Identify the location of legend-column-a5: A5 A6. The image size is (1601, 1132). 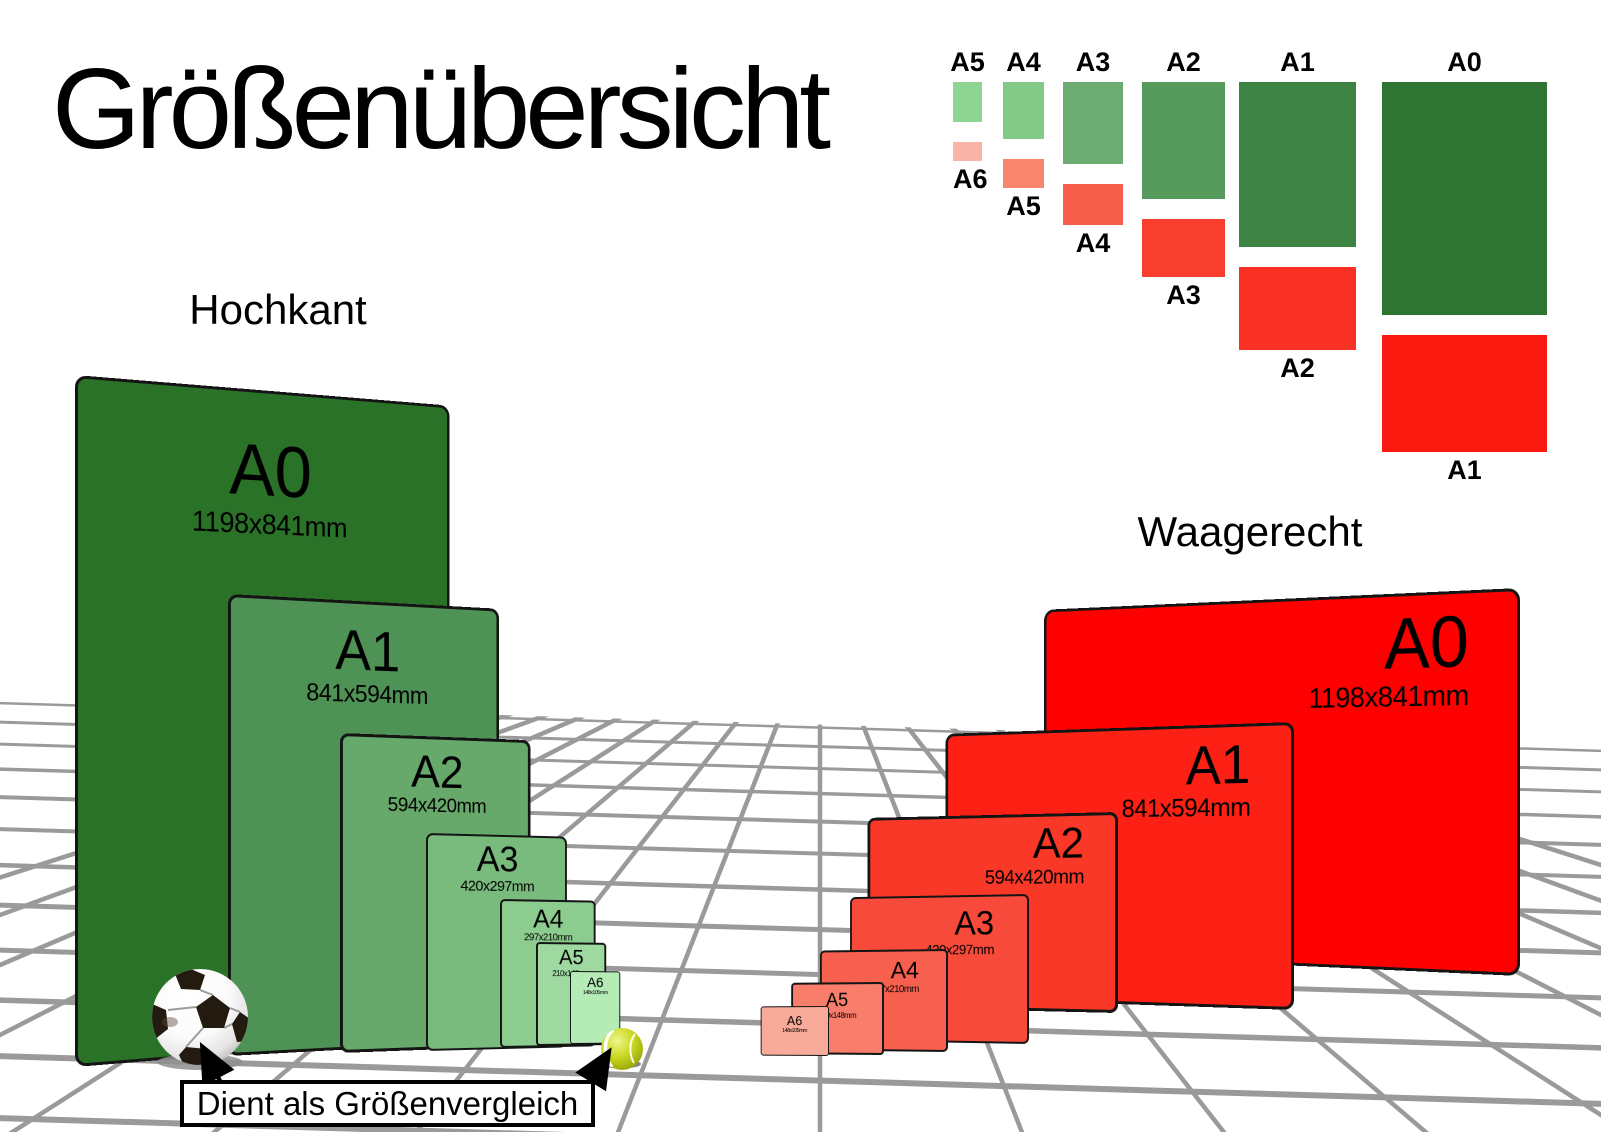
(969, 119).